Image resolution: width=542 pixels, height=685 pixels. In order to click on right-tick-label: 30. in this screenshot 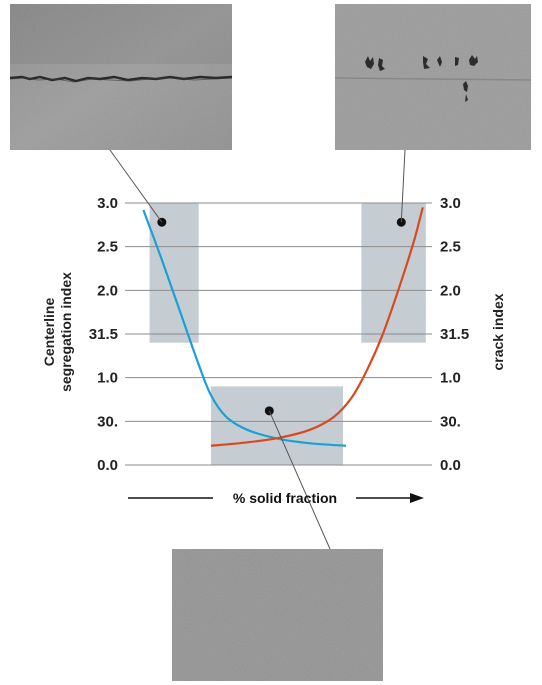, I will do `click(450, 421)`.